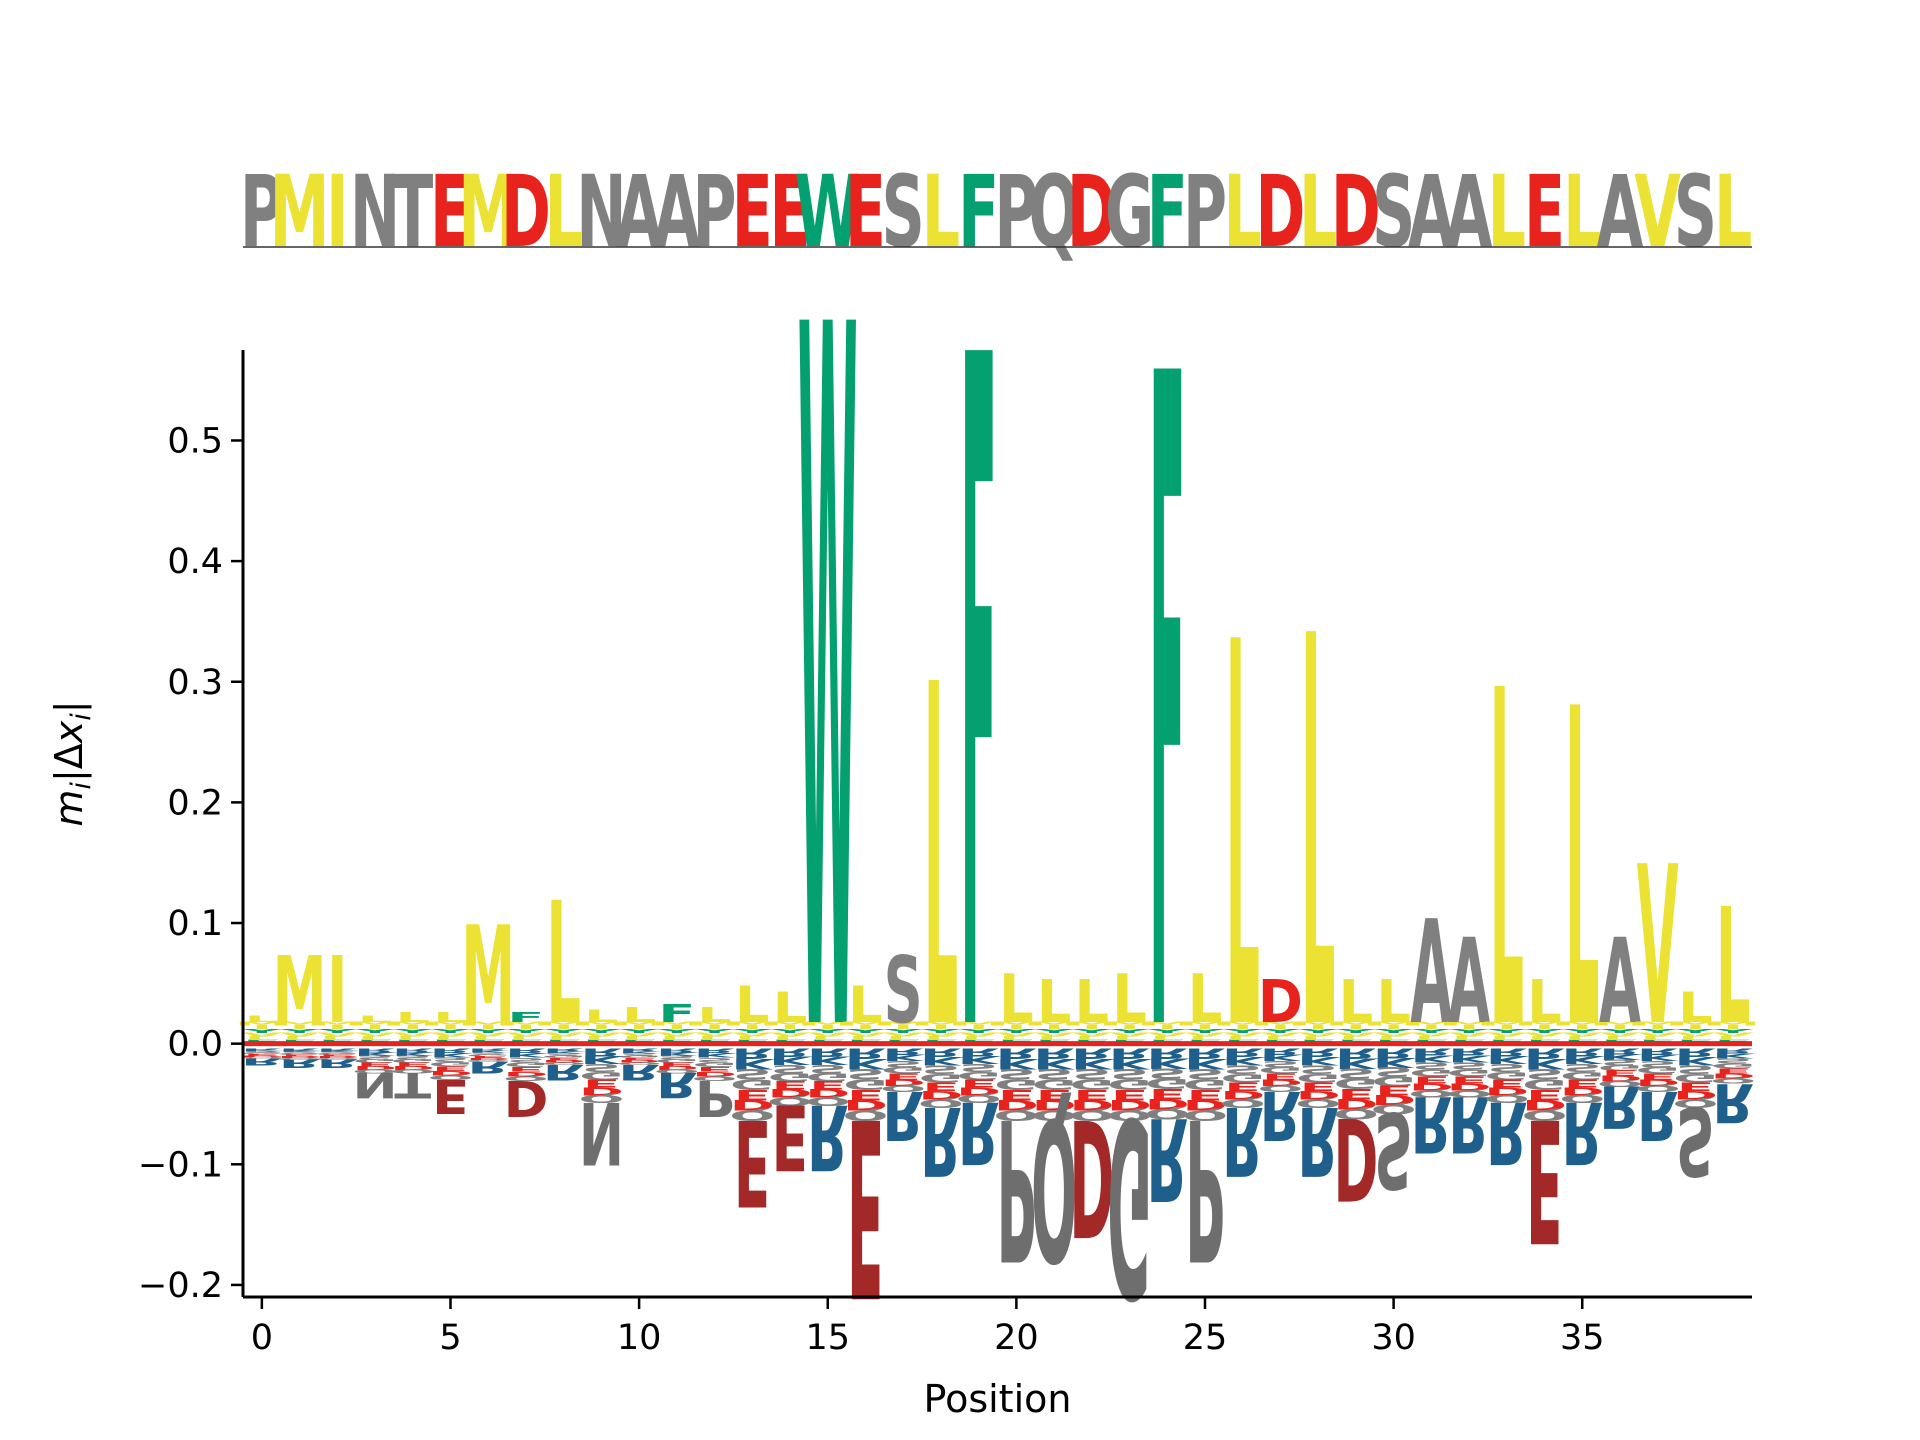 The image size is (1920, 1440). I want to click on logo-letter-small: S, so click(450, 1059).